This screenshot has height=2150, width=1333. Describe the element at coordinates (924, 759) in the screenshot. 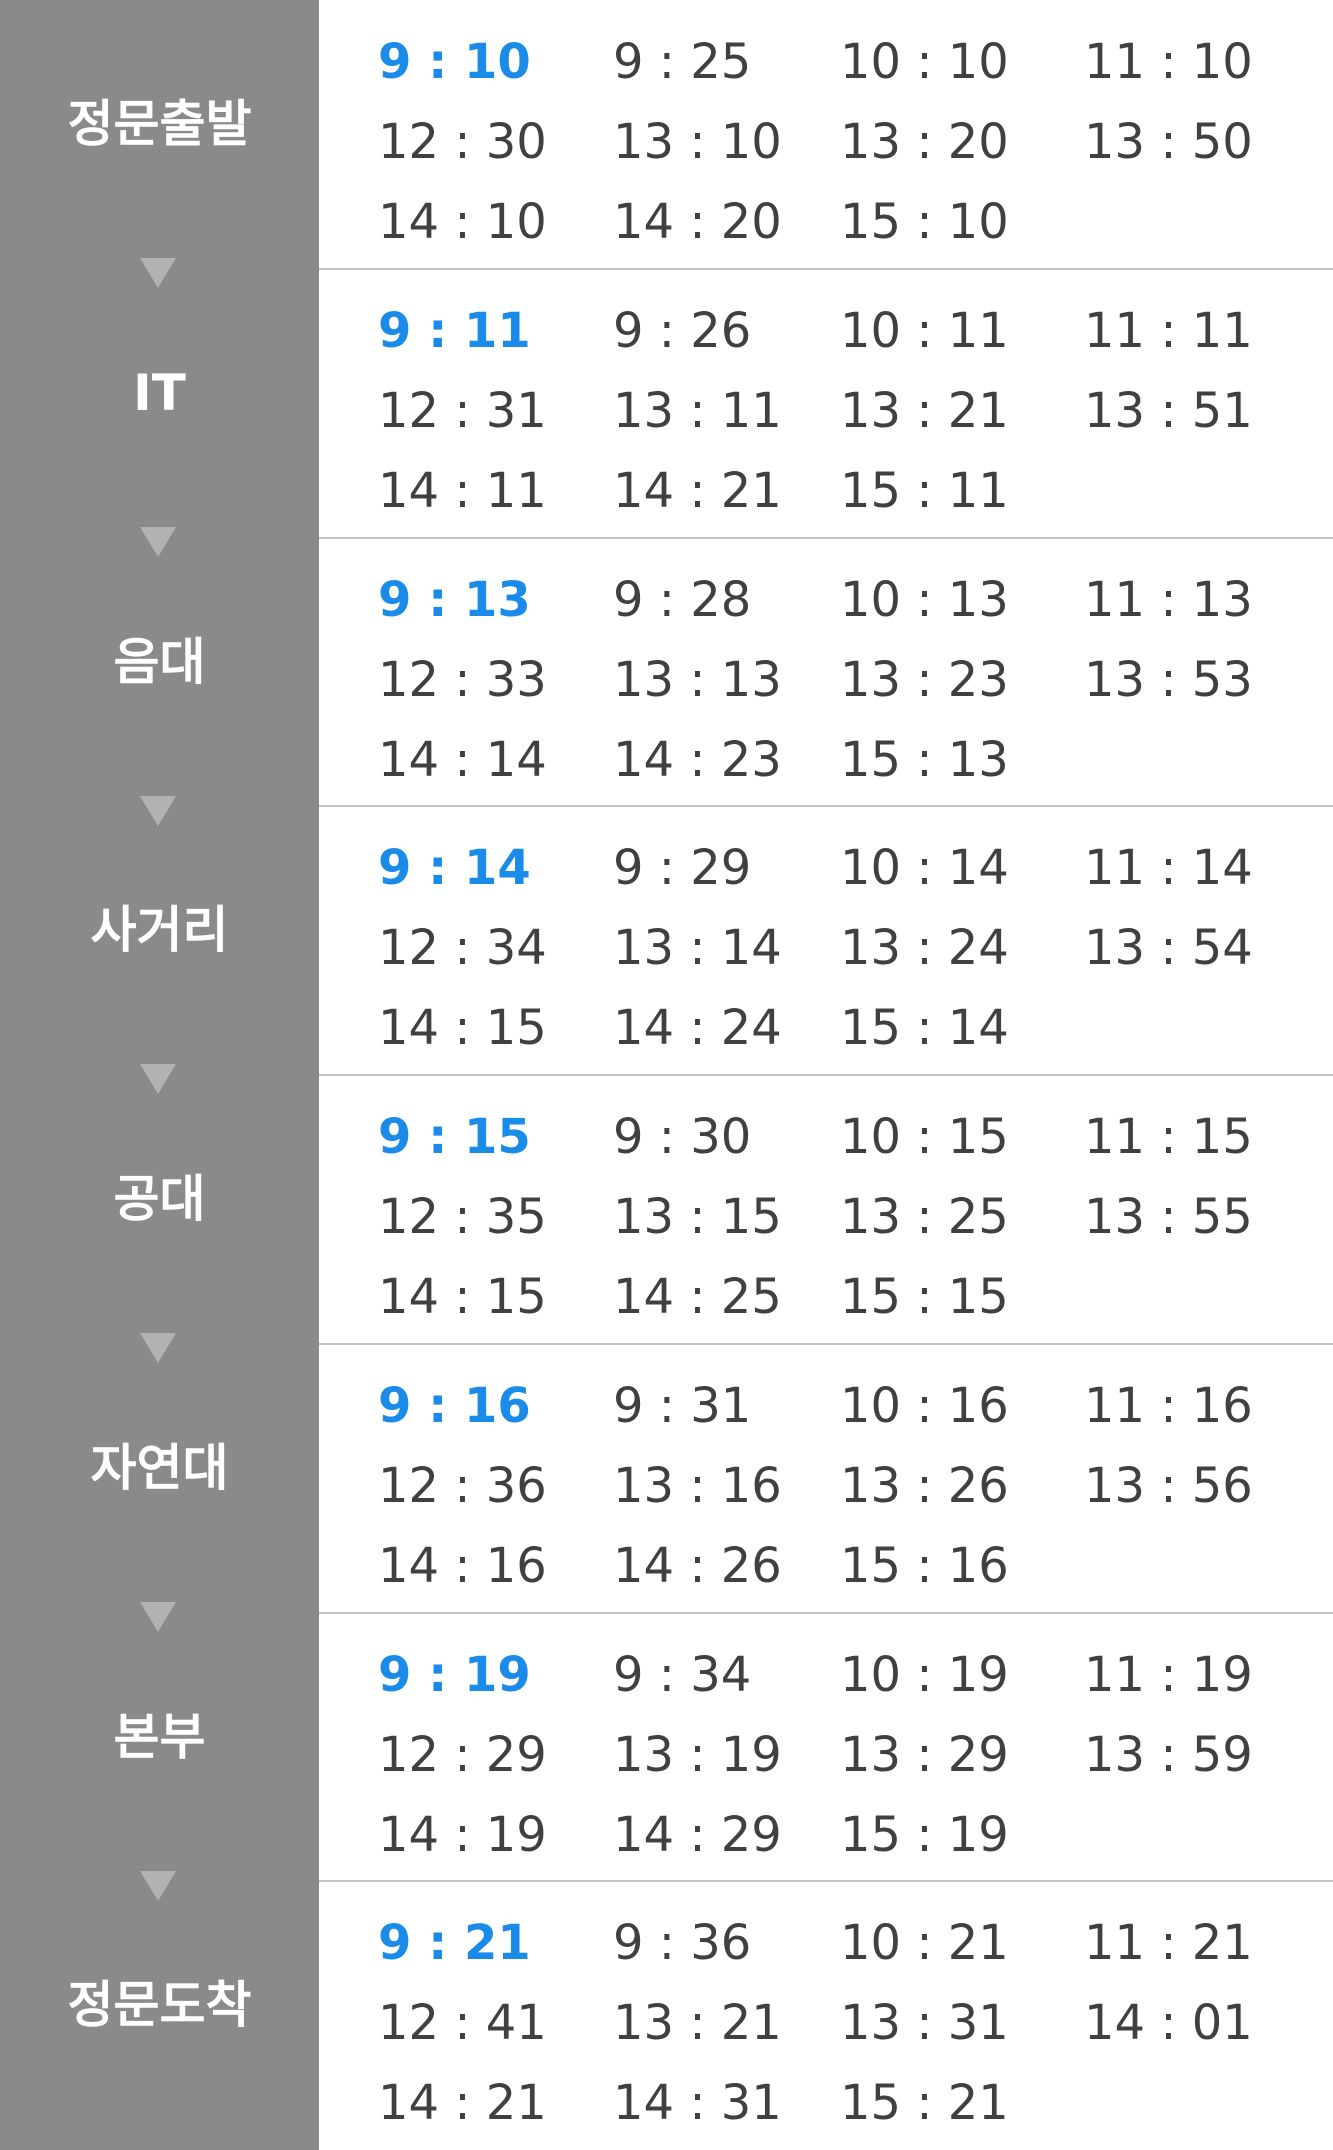

I see `departure-time: 15 : 13` at that location.